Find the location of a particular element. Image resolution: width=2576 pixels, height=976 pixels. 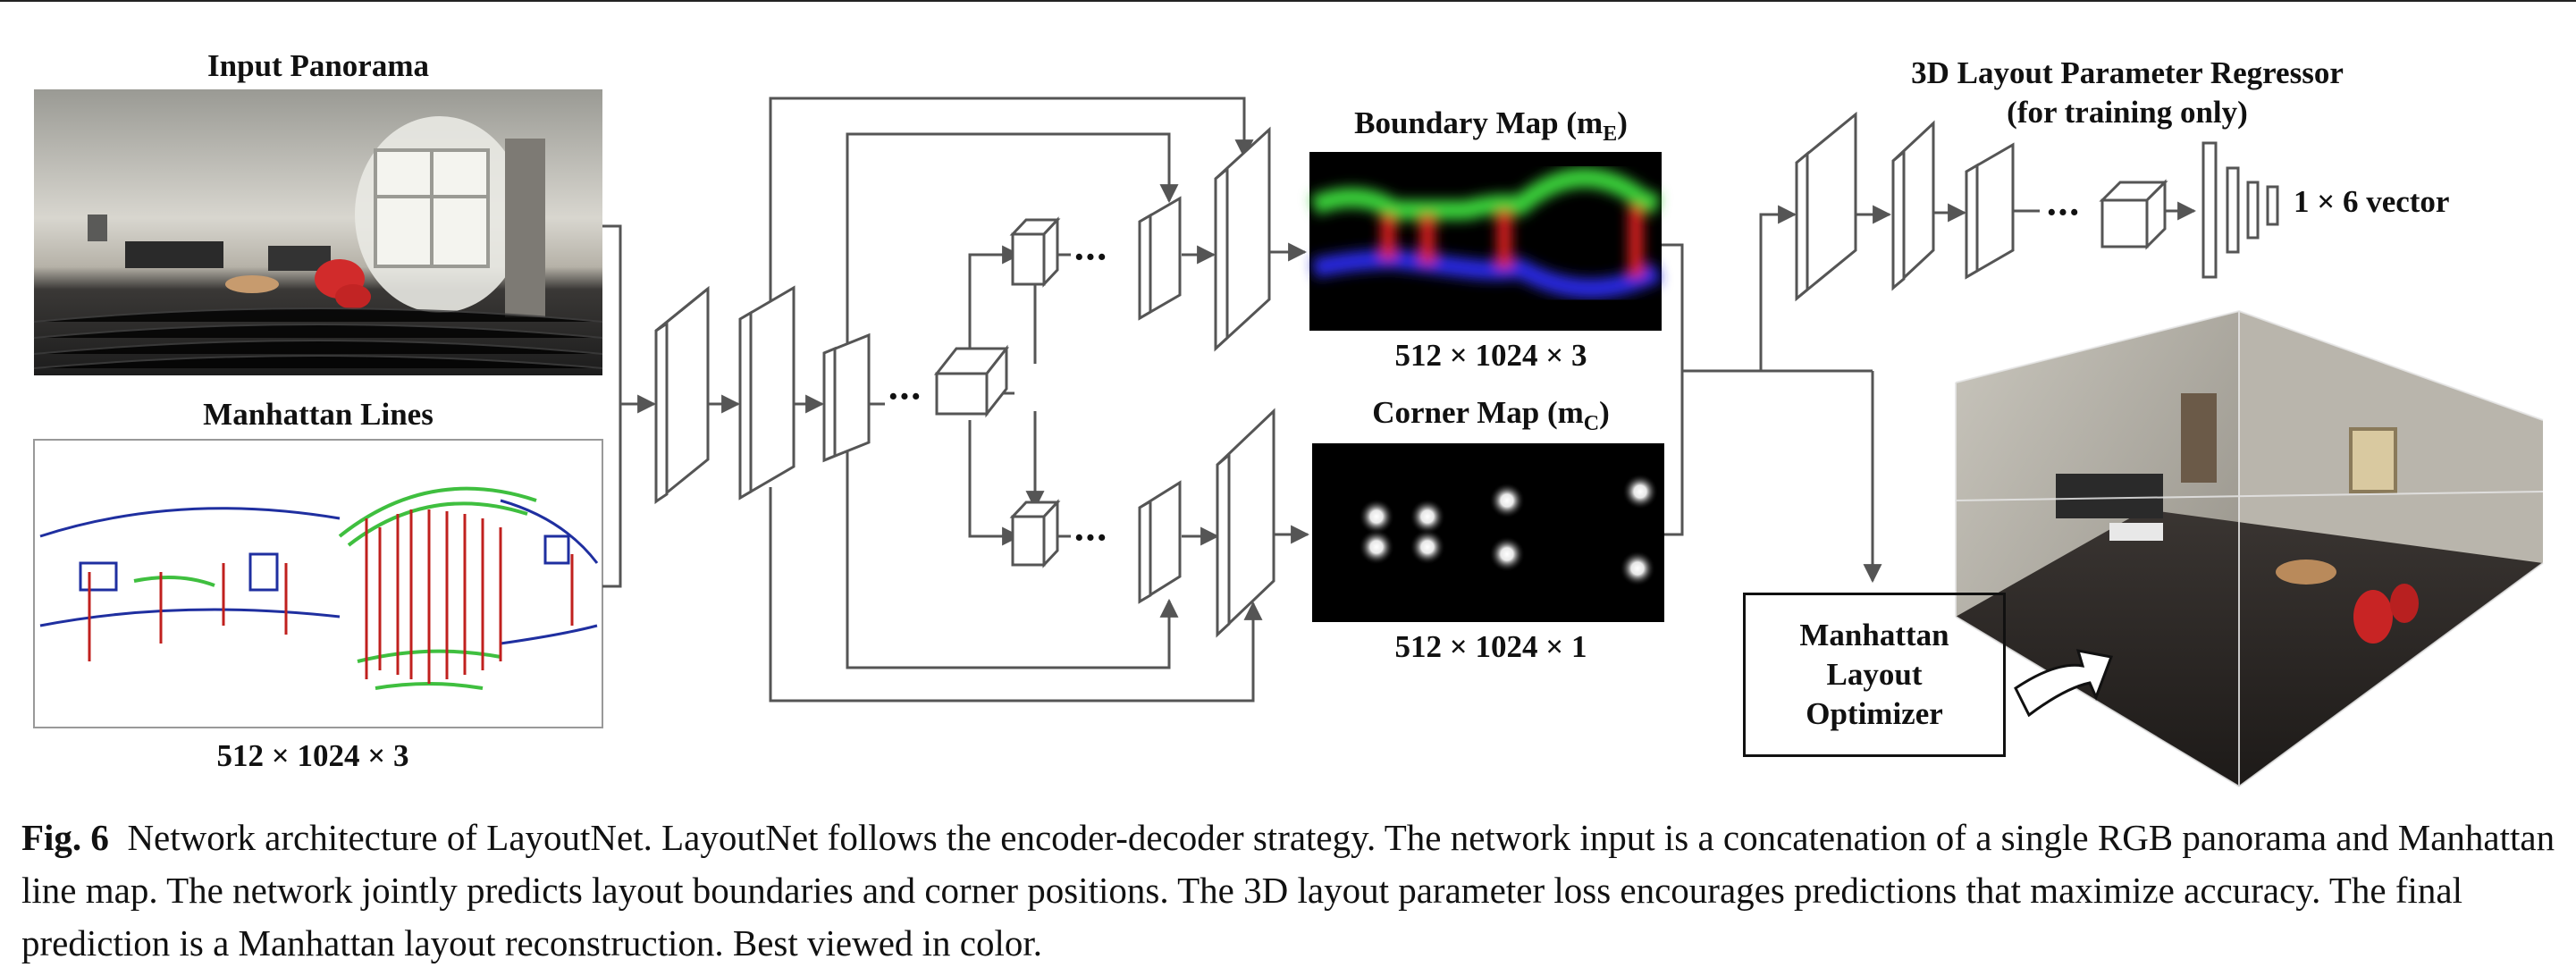

optimizer-line-2: Layout is located at coordinates (1875, 675).